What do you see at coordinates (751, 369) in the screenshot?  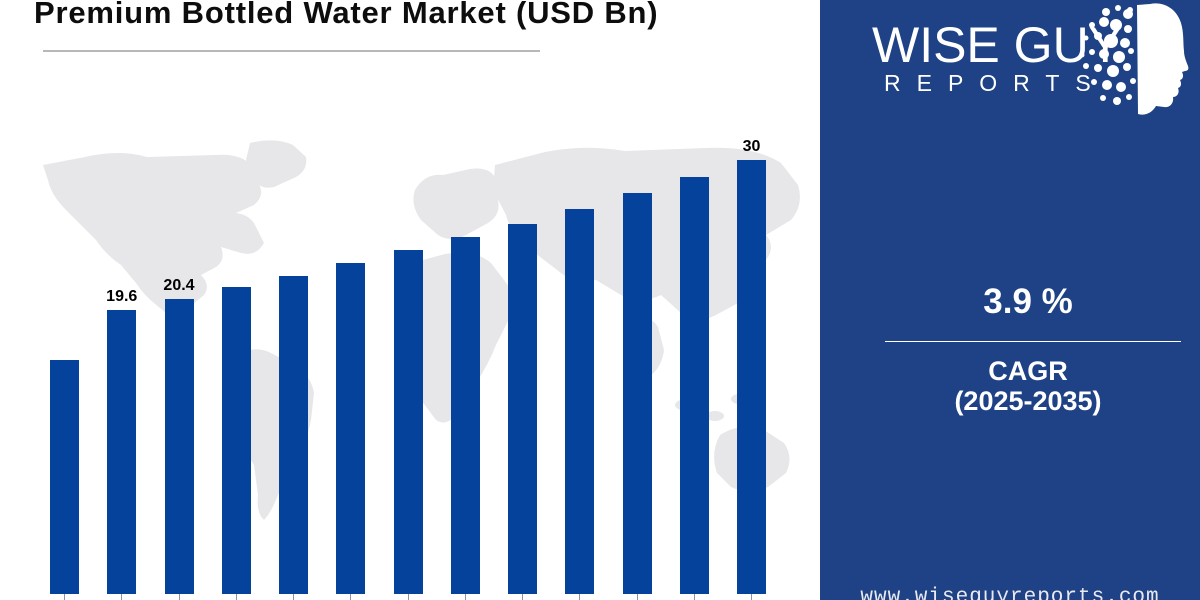 I see `bar-13: 30` at bounding box center [751, 369].